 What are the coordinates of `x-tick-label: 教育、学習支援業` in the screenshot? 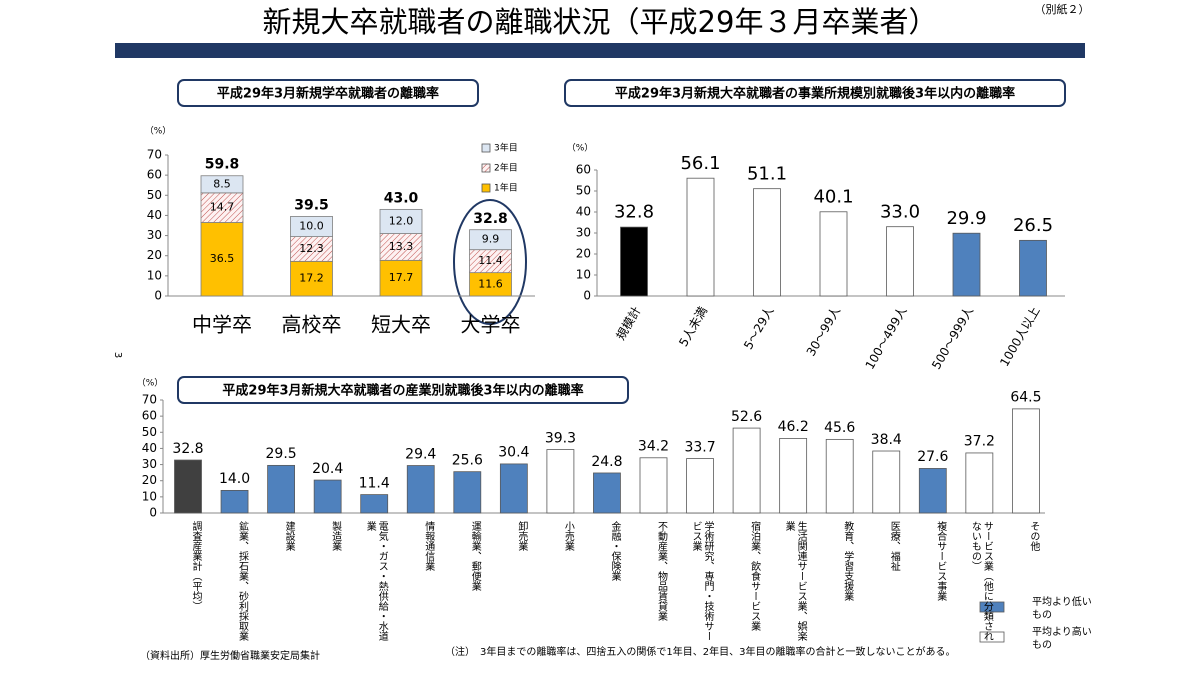 It's located at (847, 561).